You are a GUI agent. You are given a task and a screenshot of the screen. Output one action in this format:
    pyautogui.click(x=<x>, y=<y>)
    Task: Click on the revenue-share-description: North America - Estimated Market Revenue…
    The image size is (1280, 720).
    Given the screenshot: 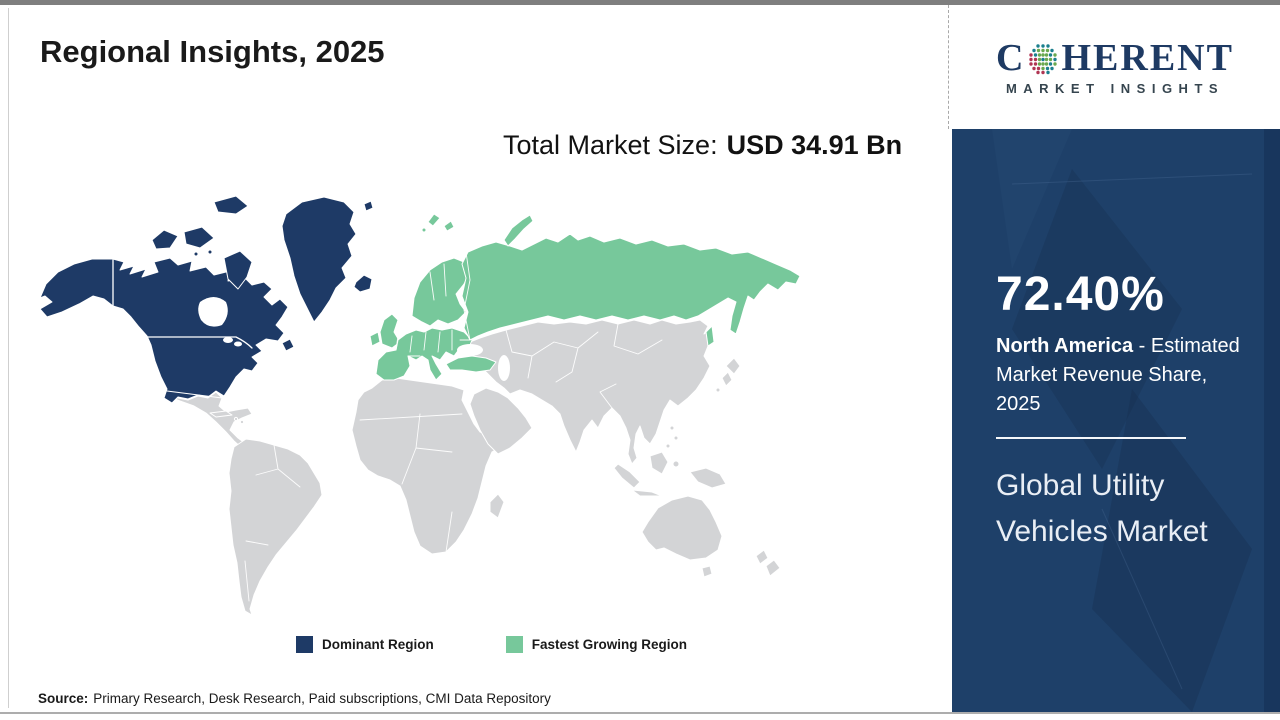 What is the action you would take?
    pyautogui.click(x=1121, y=375)
    